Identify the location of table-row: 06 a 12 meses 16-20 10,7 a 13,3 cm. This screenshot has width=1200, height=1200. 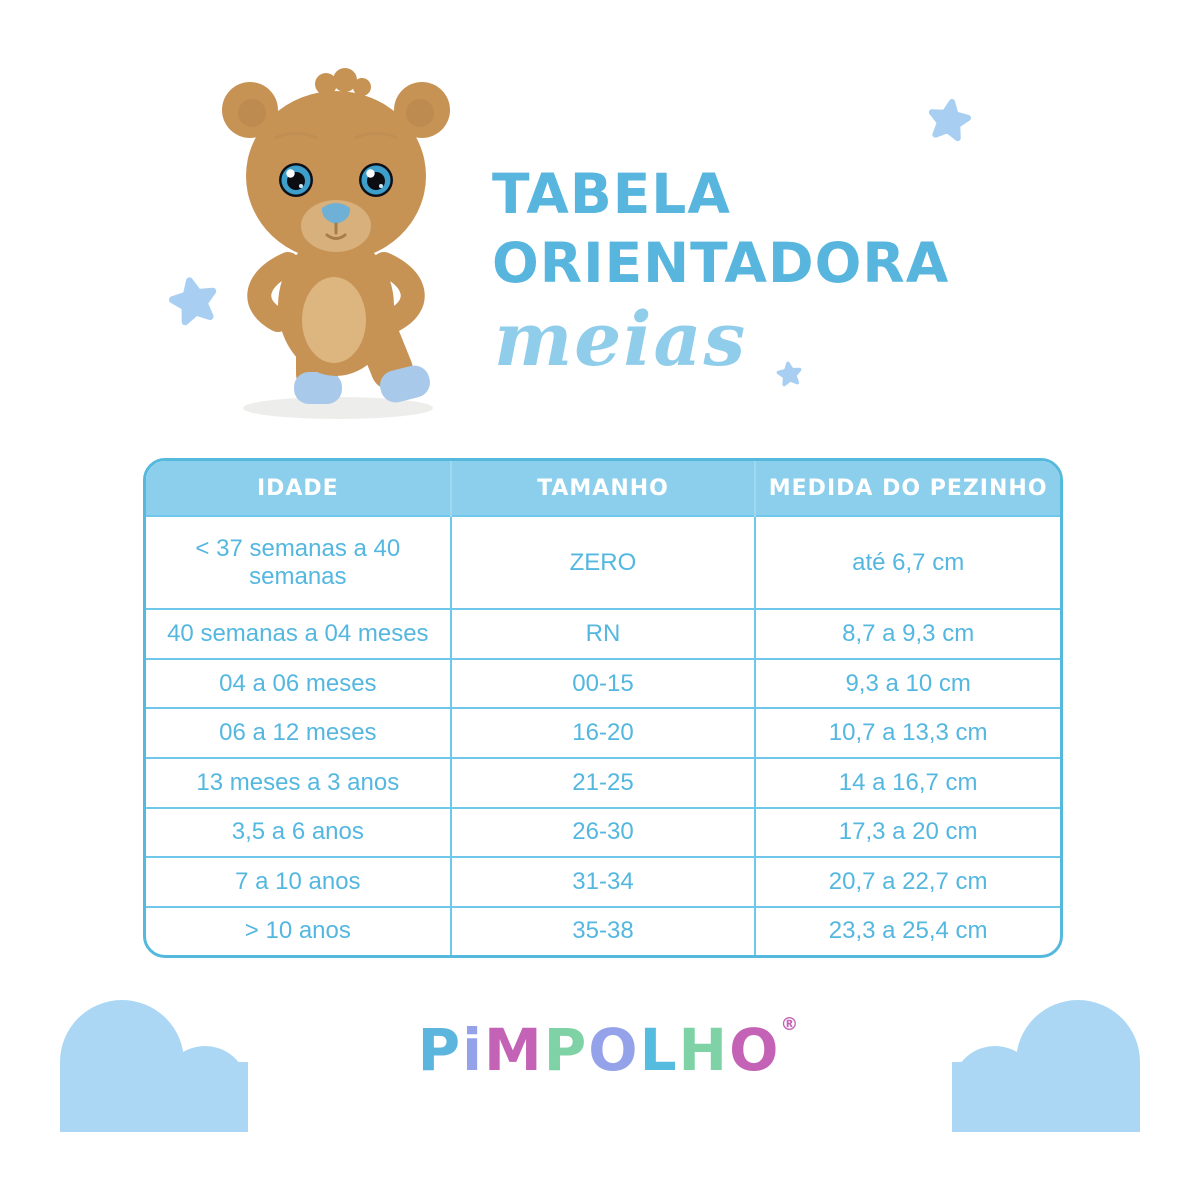
(603, 732).